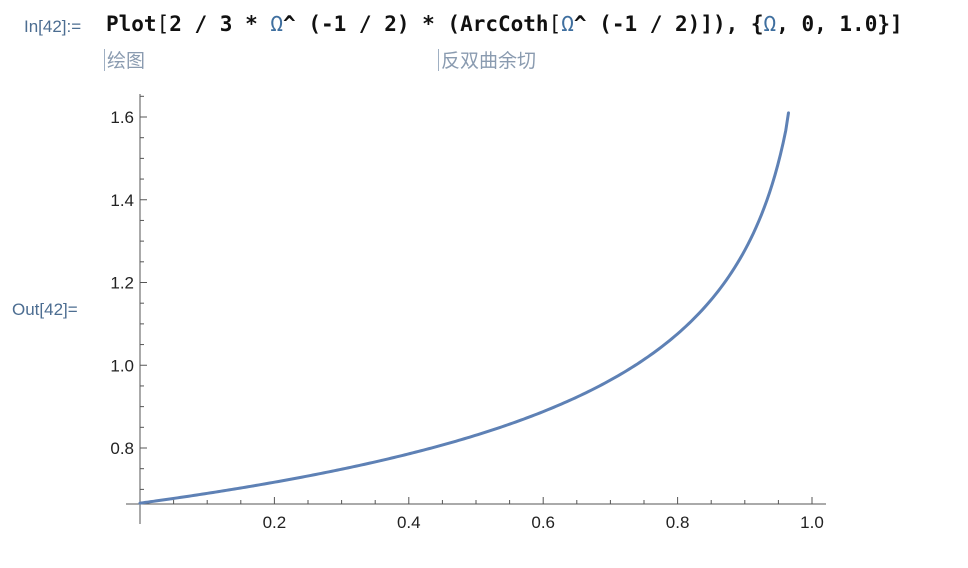 This screenshot has height=568, width=968. Describe the element at coordinates (163, 24) in the screenshot. I see `bracket-open: [` at that location.